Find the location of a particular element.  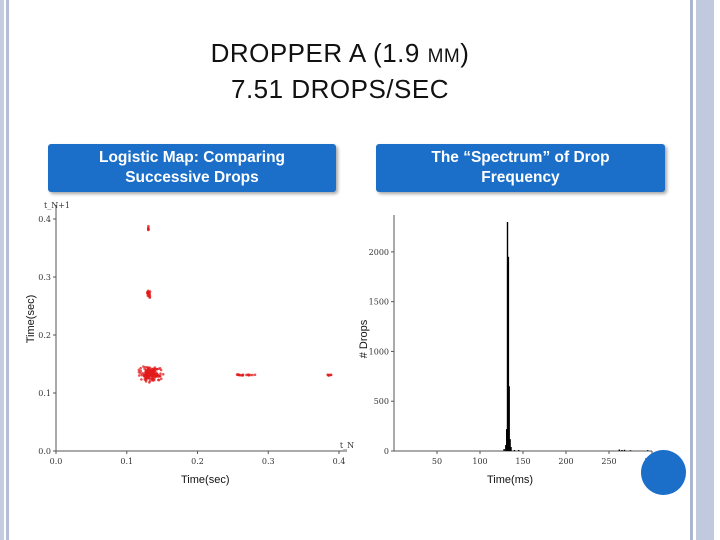

scatter-y-tick-label: 0.0 is located at coordinates (44, 451).